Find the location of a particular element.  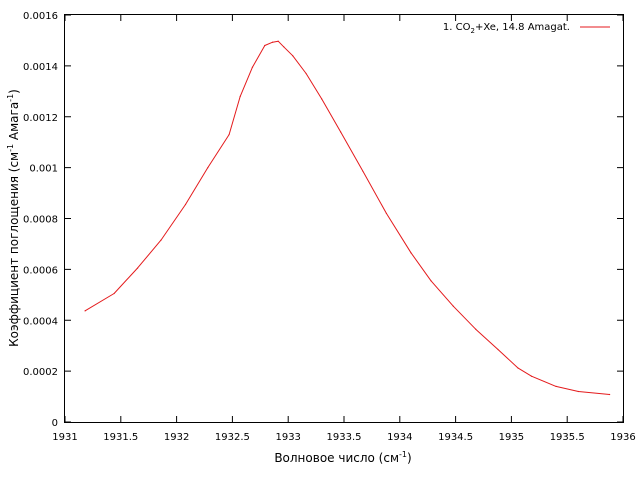

y-tick-label: 0 is located at coordinates (55, 423).